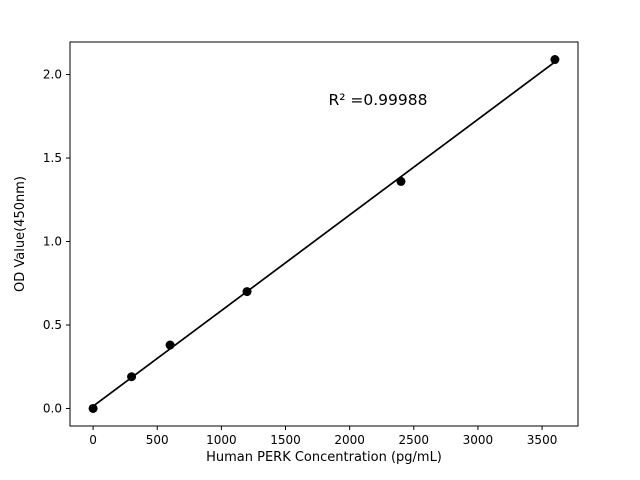  Describe the element at coordinates (478, 440) in the screenshot. I see `x-tick-label: 3000` at that location.